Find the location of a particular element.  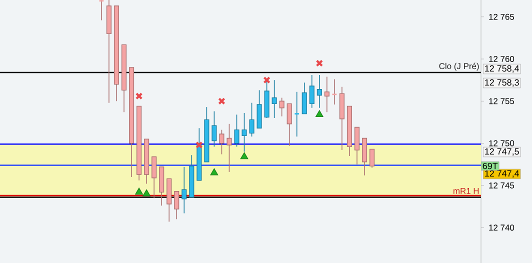

text: 69T is located at coordinates (490, 166).